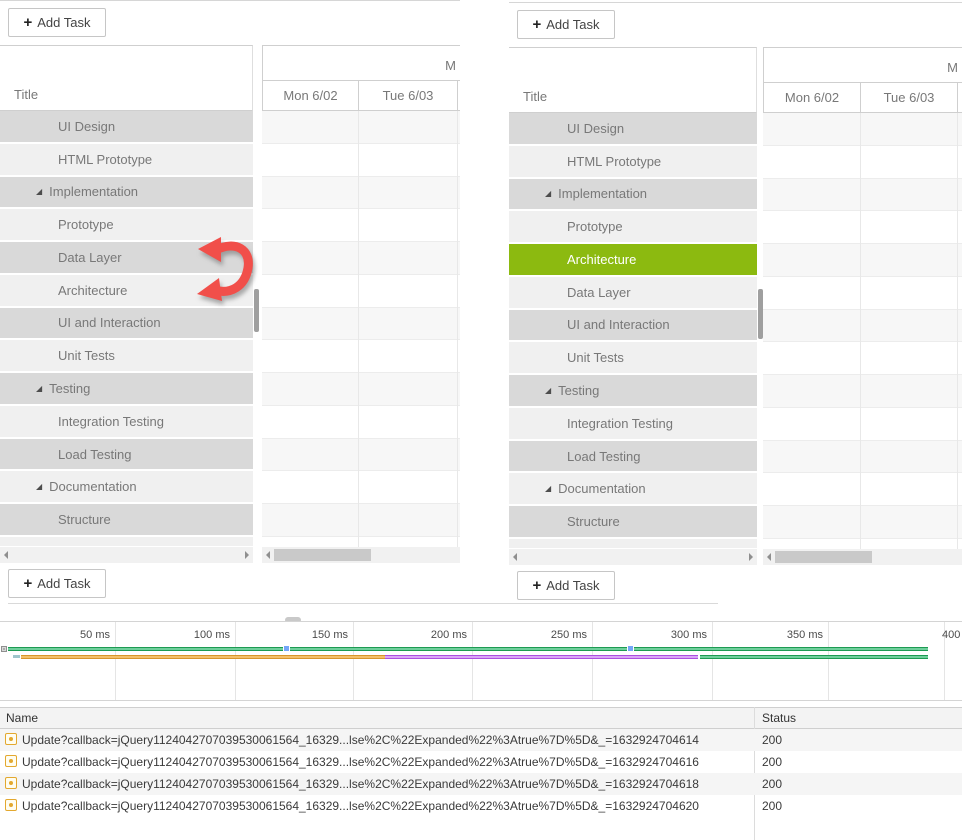 Image resolution: width=962 pixels, height=840 pixels. I want to click on timeline-gridline, so click(358, 329).